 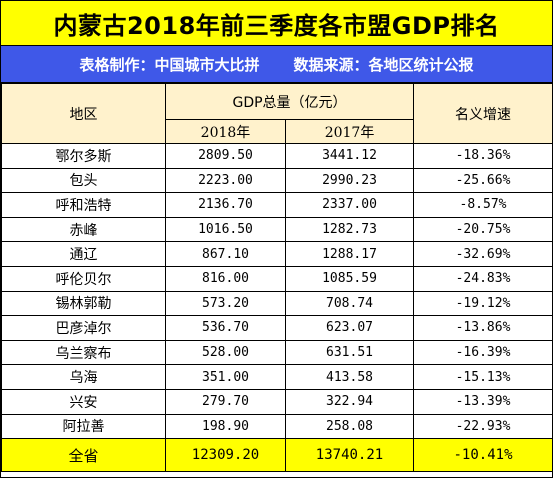 I want to click on table-cell-gdp-2018: 867.10, so click(x=225, y=254).